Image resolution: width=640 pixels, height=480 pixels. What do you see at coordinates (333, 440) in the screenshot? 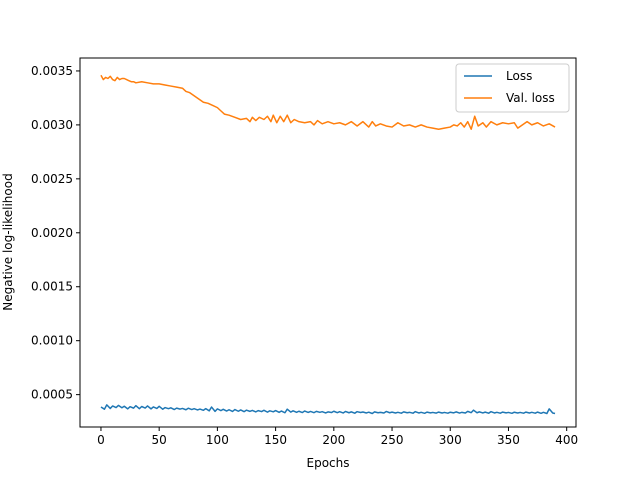
I see `x-tick-label: 200` at bounding box center [333, 440].